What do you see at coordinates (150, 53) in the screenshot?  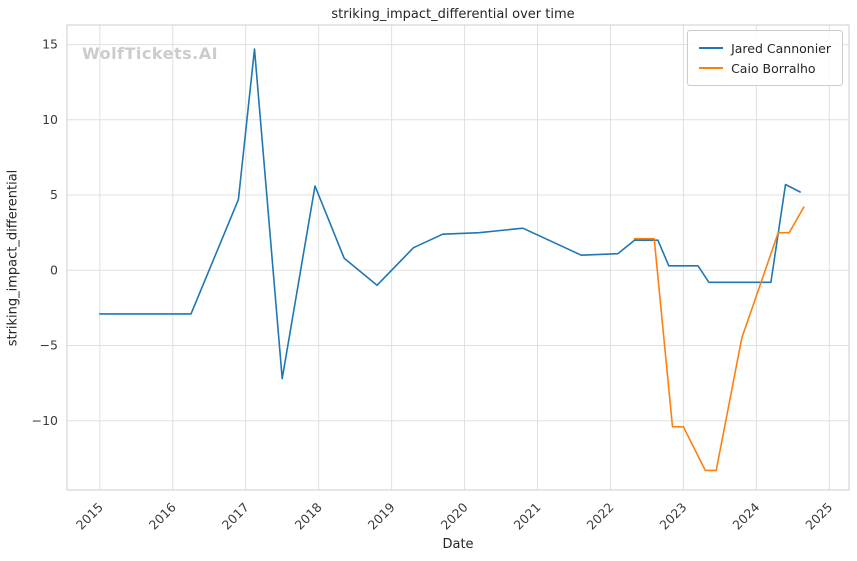 I see `watermark: WolfTickets.AI` at bounding box center [150, 53].